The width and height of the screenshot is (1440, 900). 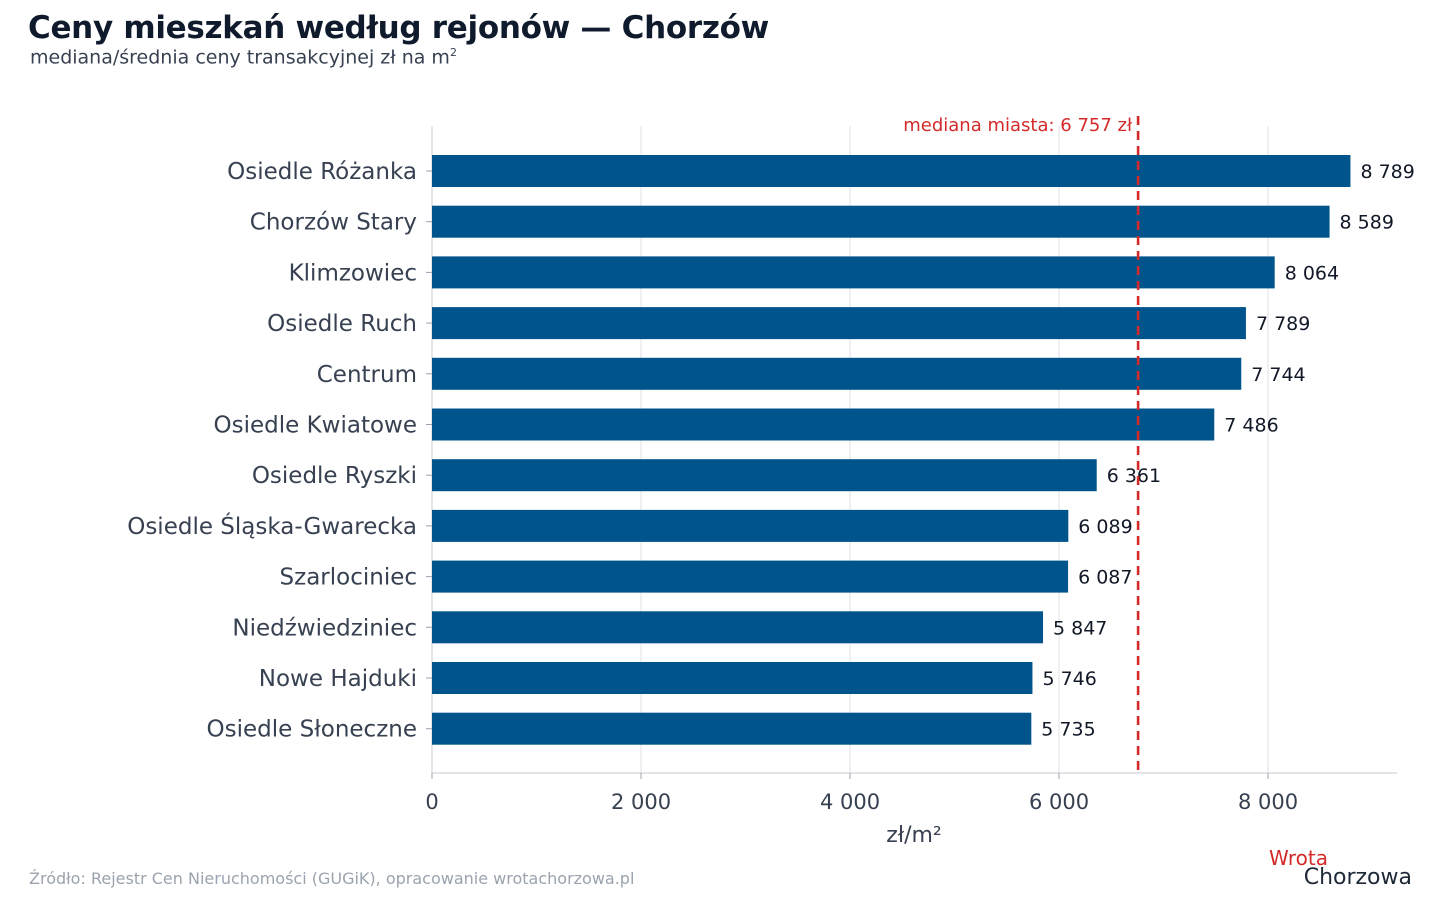 I want to click on median-label: mediana miasta: 6 757 zł, so click(x=1018, y=125).